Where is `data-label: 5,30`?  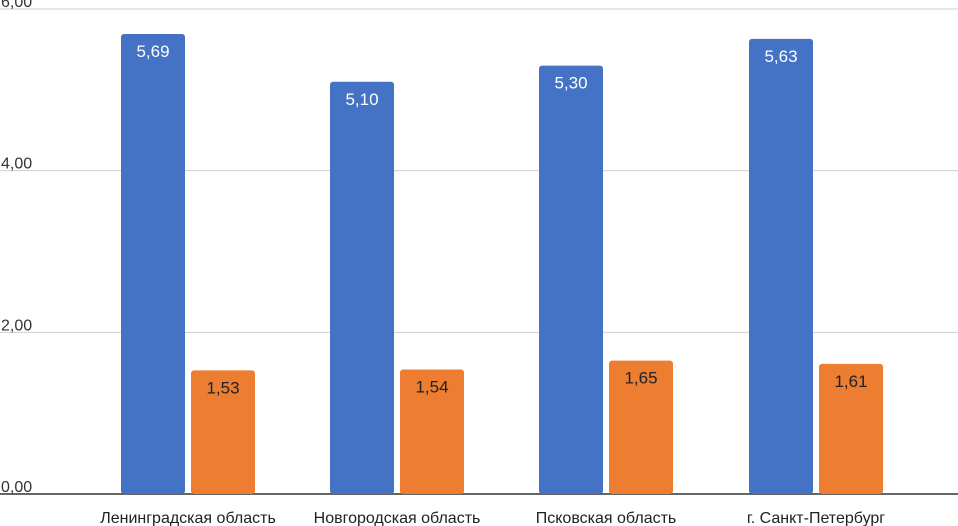 data-label: 5,30 is located at coordinates (570, 83).